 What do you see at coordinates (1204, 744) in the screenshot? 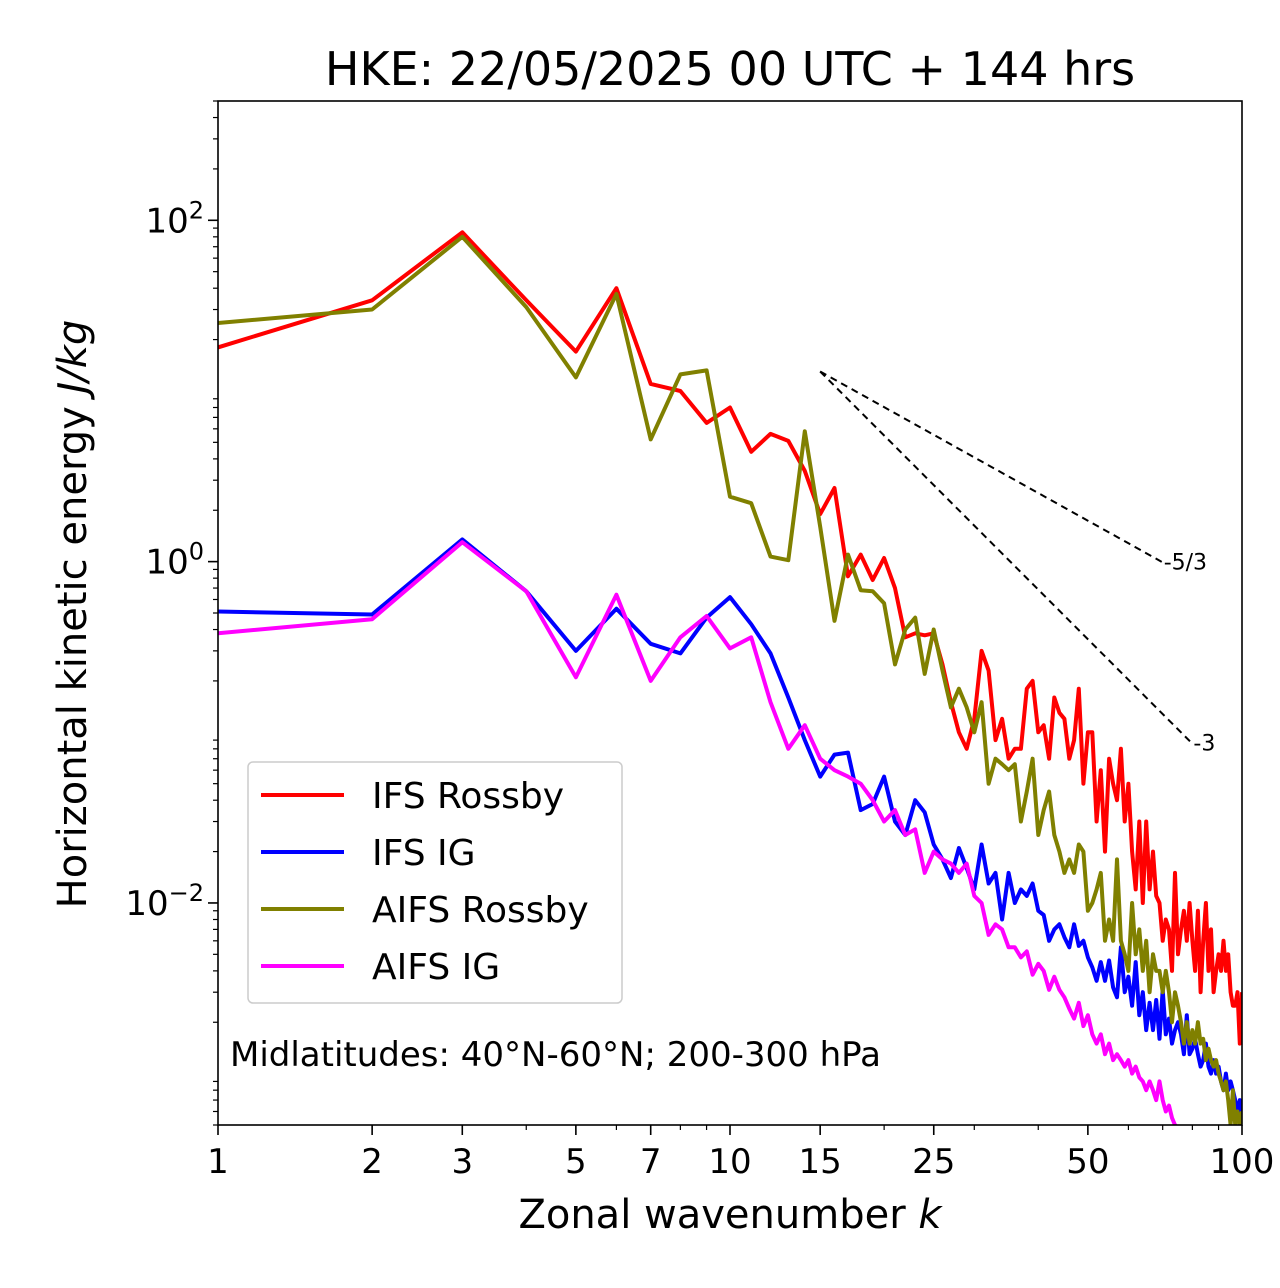
I see `reference-line-label: -3` at bounding box center [1204, 744].